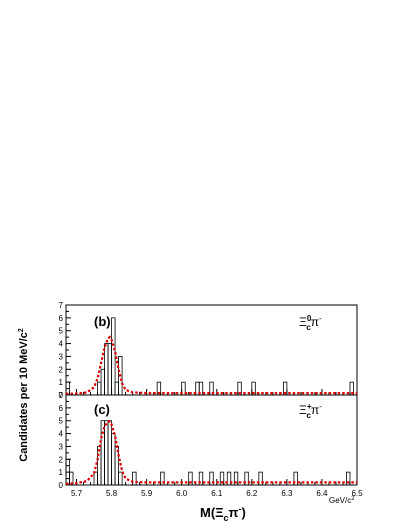 The width and height of the screenshot is (404, 523). What do you see at coordinates (287, 493) in the screenshot?
I see `x-tick-label: 6.3` at bounding box center [287, 493].